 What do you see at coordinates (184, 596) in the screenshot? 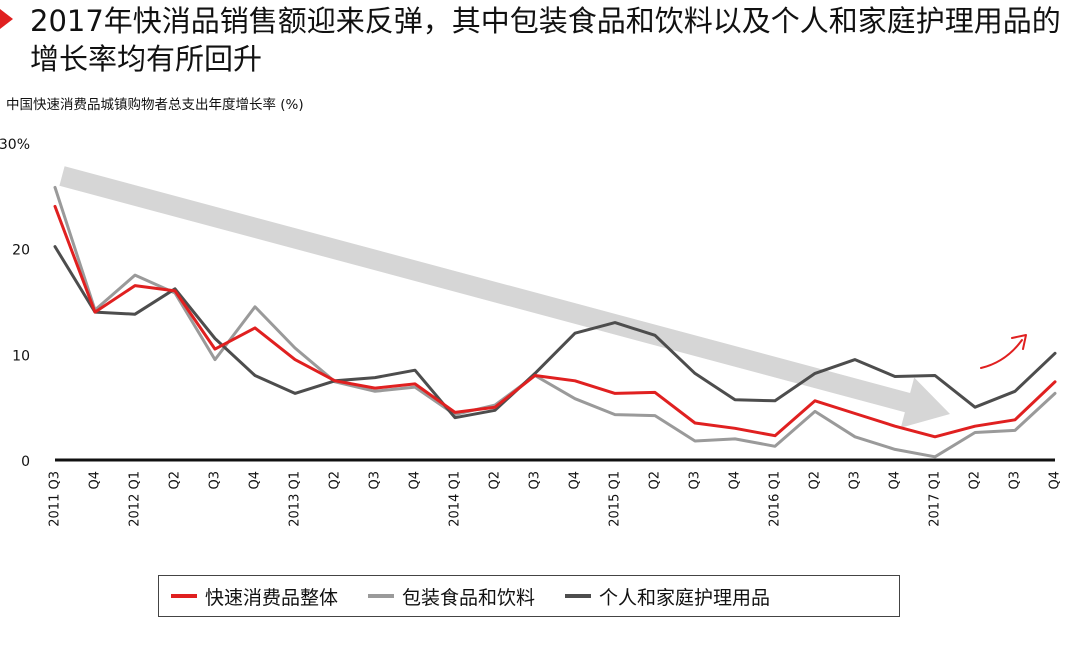
I see `legend-swatch-total` at bounding box center [184, 596].